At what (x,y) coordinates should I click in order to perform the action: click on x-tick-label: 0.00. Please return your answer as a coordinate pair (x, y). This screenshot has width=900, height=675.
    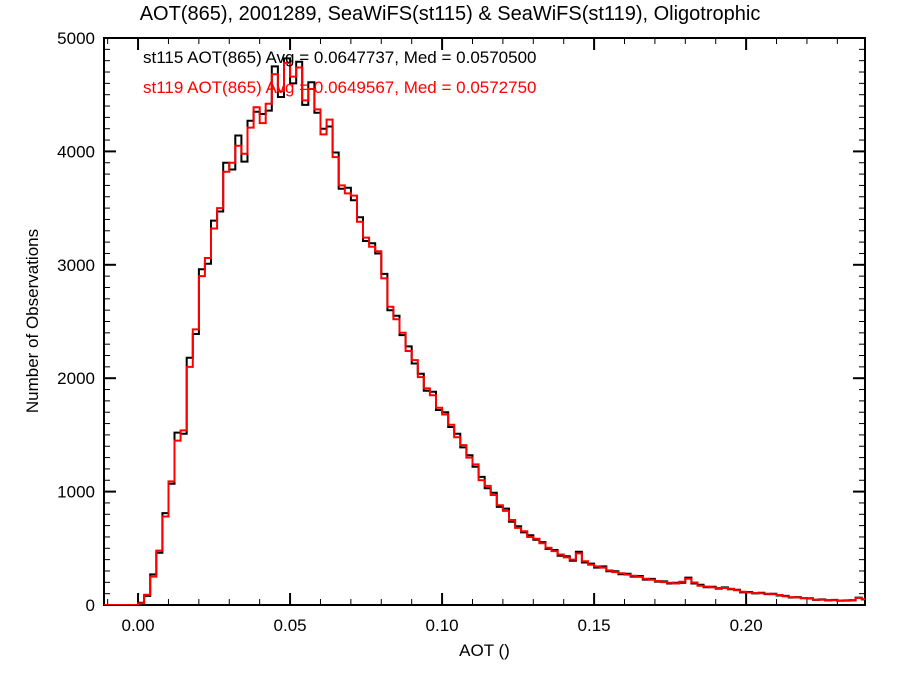
    Looking at the image, I should click on (138, 625).